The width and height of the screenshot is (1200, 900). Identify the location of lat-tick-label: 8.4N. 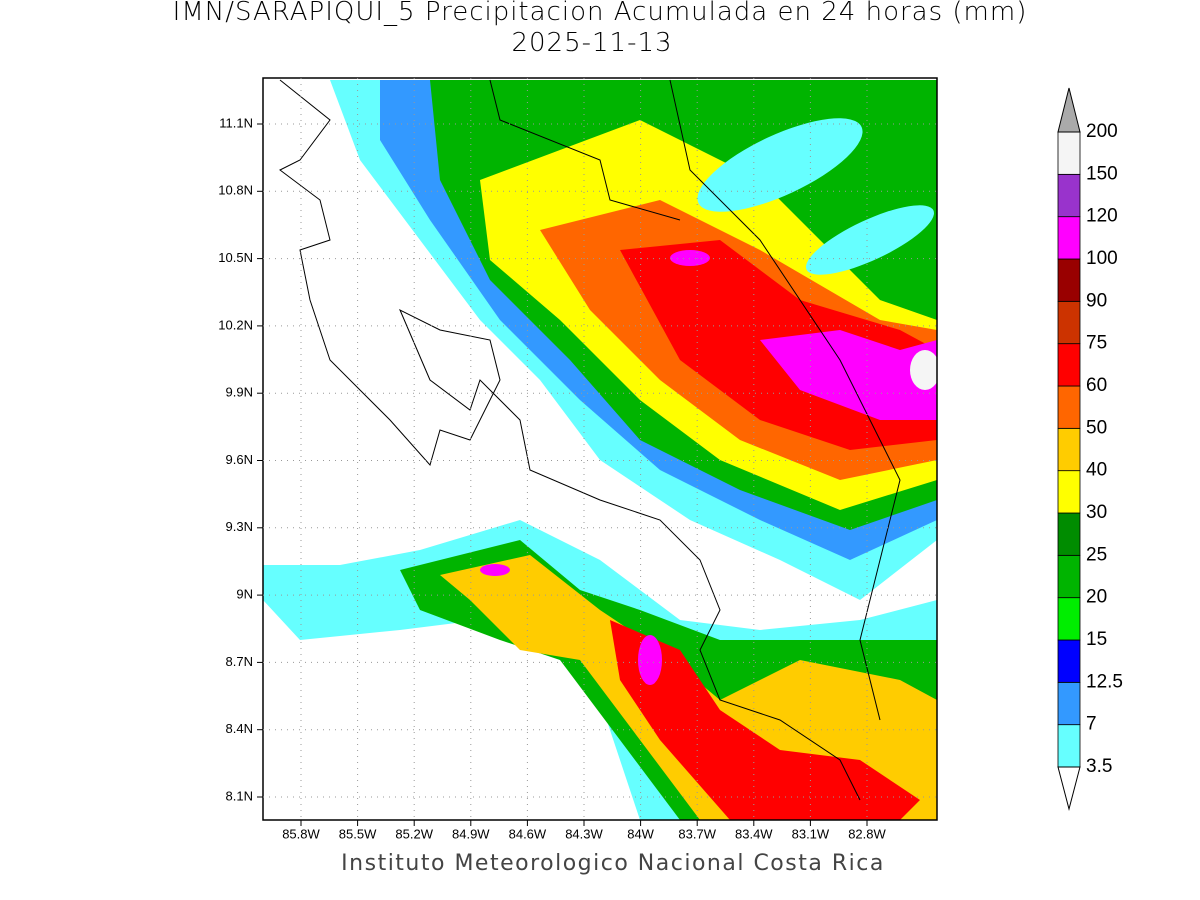
(239, 728).